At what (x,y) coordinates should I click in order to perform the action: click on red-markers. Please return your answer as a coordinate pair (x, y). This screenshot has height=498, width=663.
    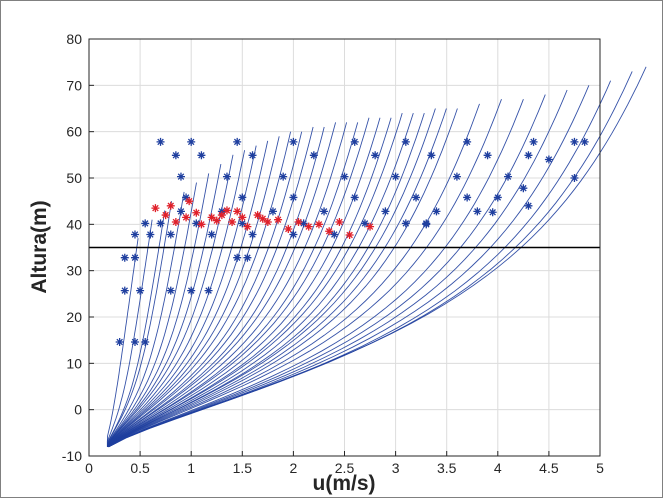
    Looking at the image, I should click on (263, 218).